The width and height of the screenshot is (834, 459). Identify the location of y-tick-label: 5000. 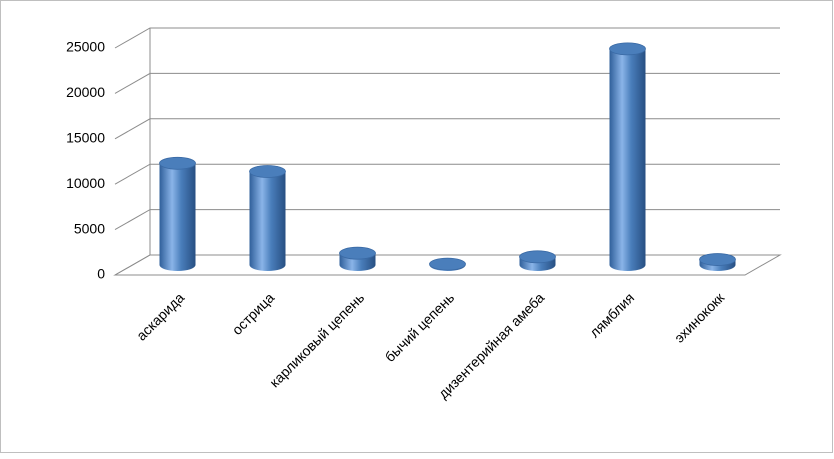
(89, 228).